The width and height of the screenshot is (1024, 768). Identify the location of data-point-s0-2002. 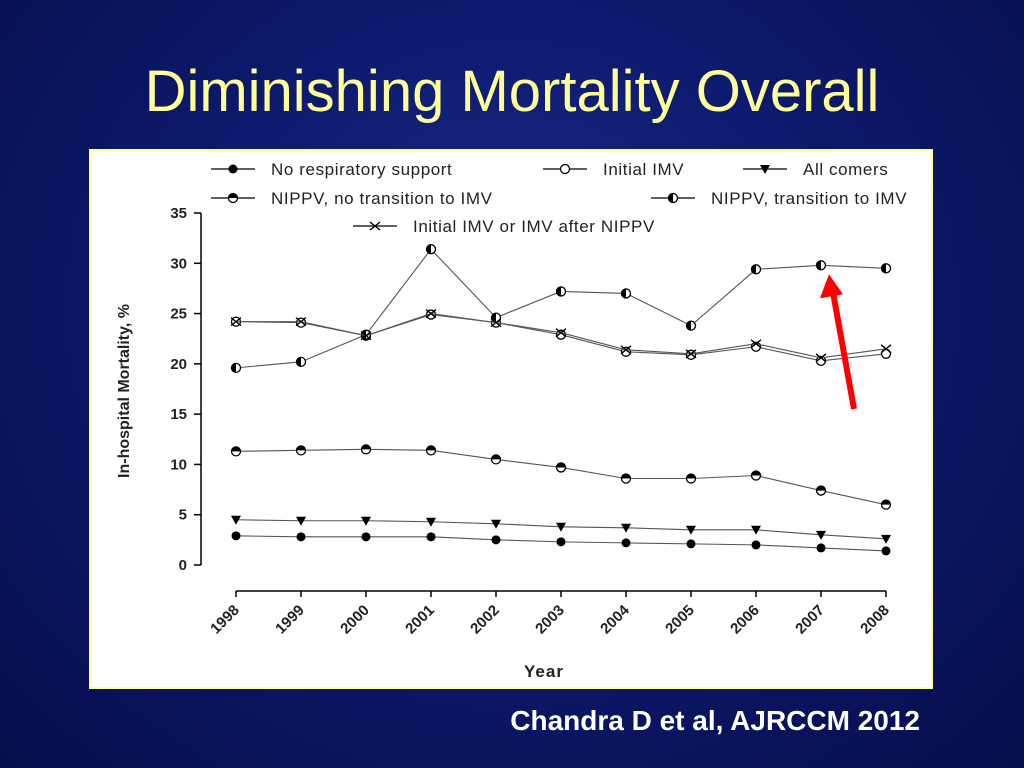
(496, 540).